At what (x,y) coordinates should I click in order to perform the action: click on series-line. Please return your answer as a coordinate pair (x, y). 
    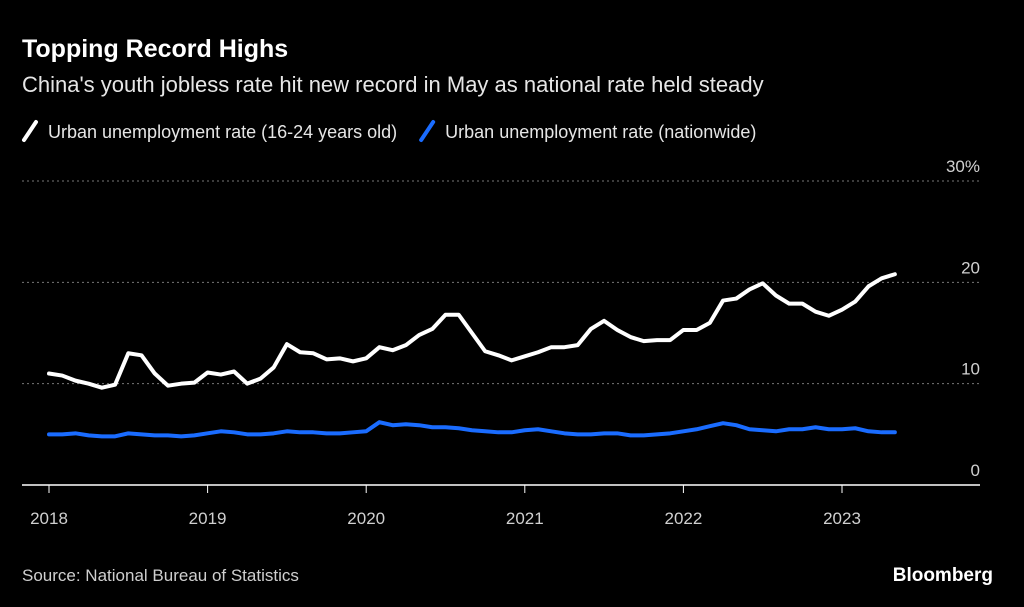
    Looking at the image, I should click on (472, 429).